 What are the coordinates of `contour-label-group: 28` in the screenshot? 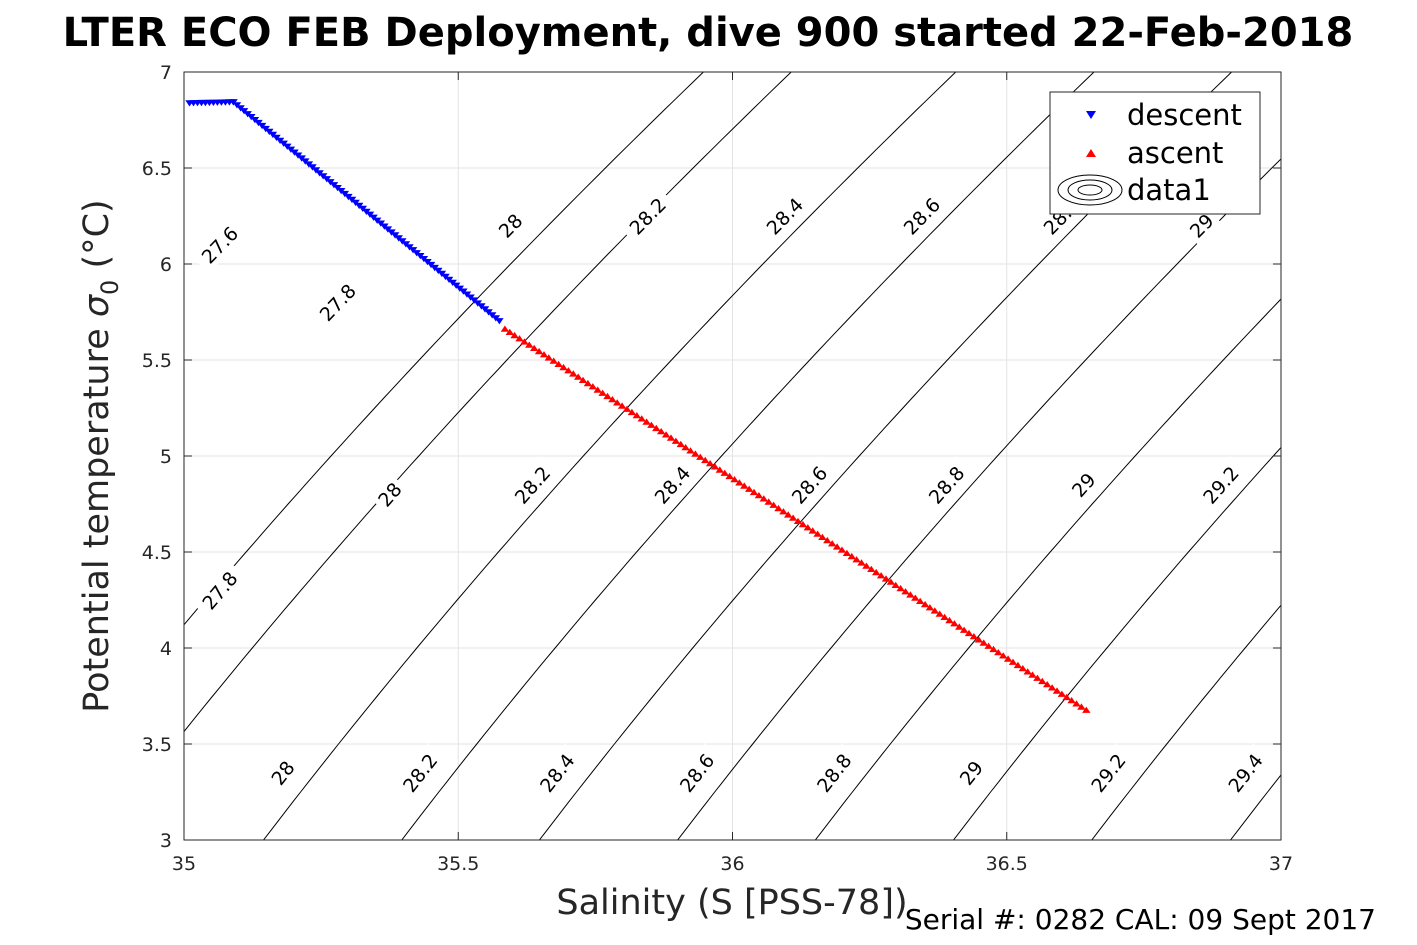 It's located at (390, 494).